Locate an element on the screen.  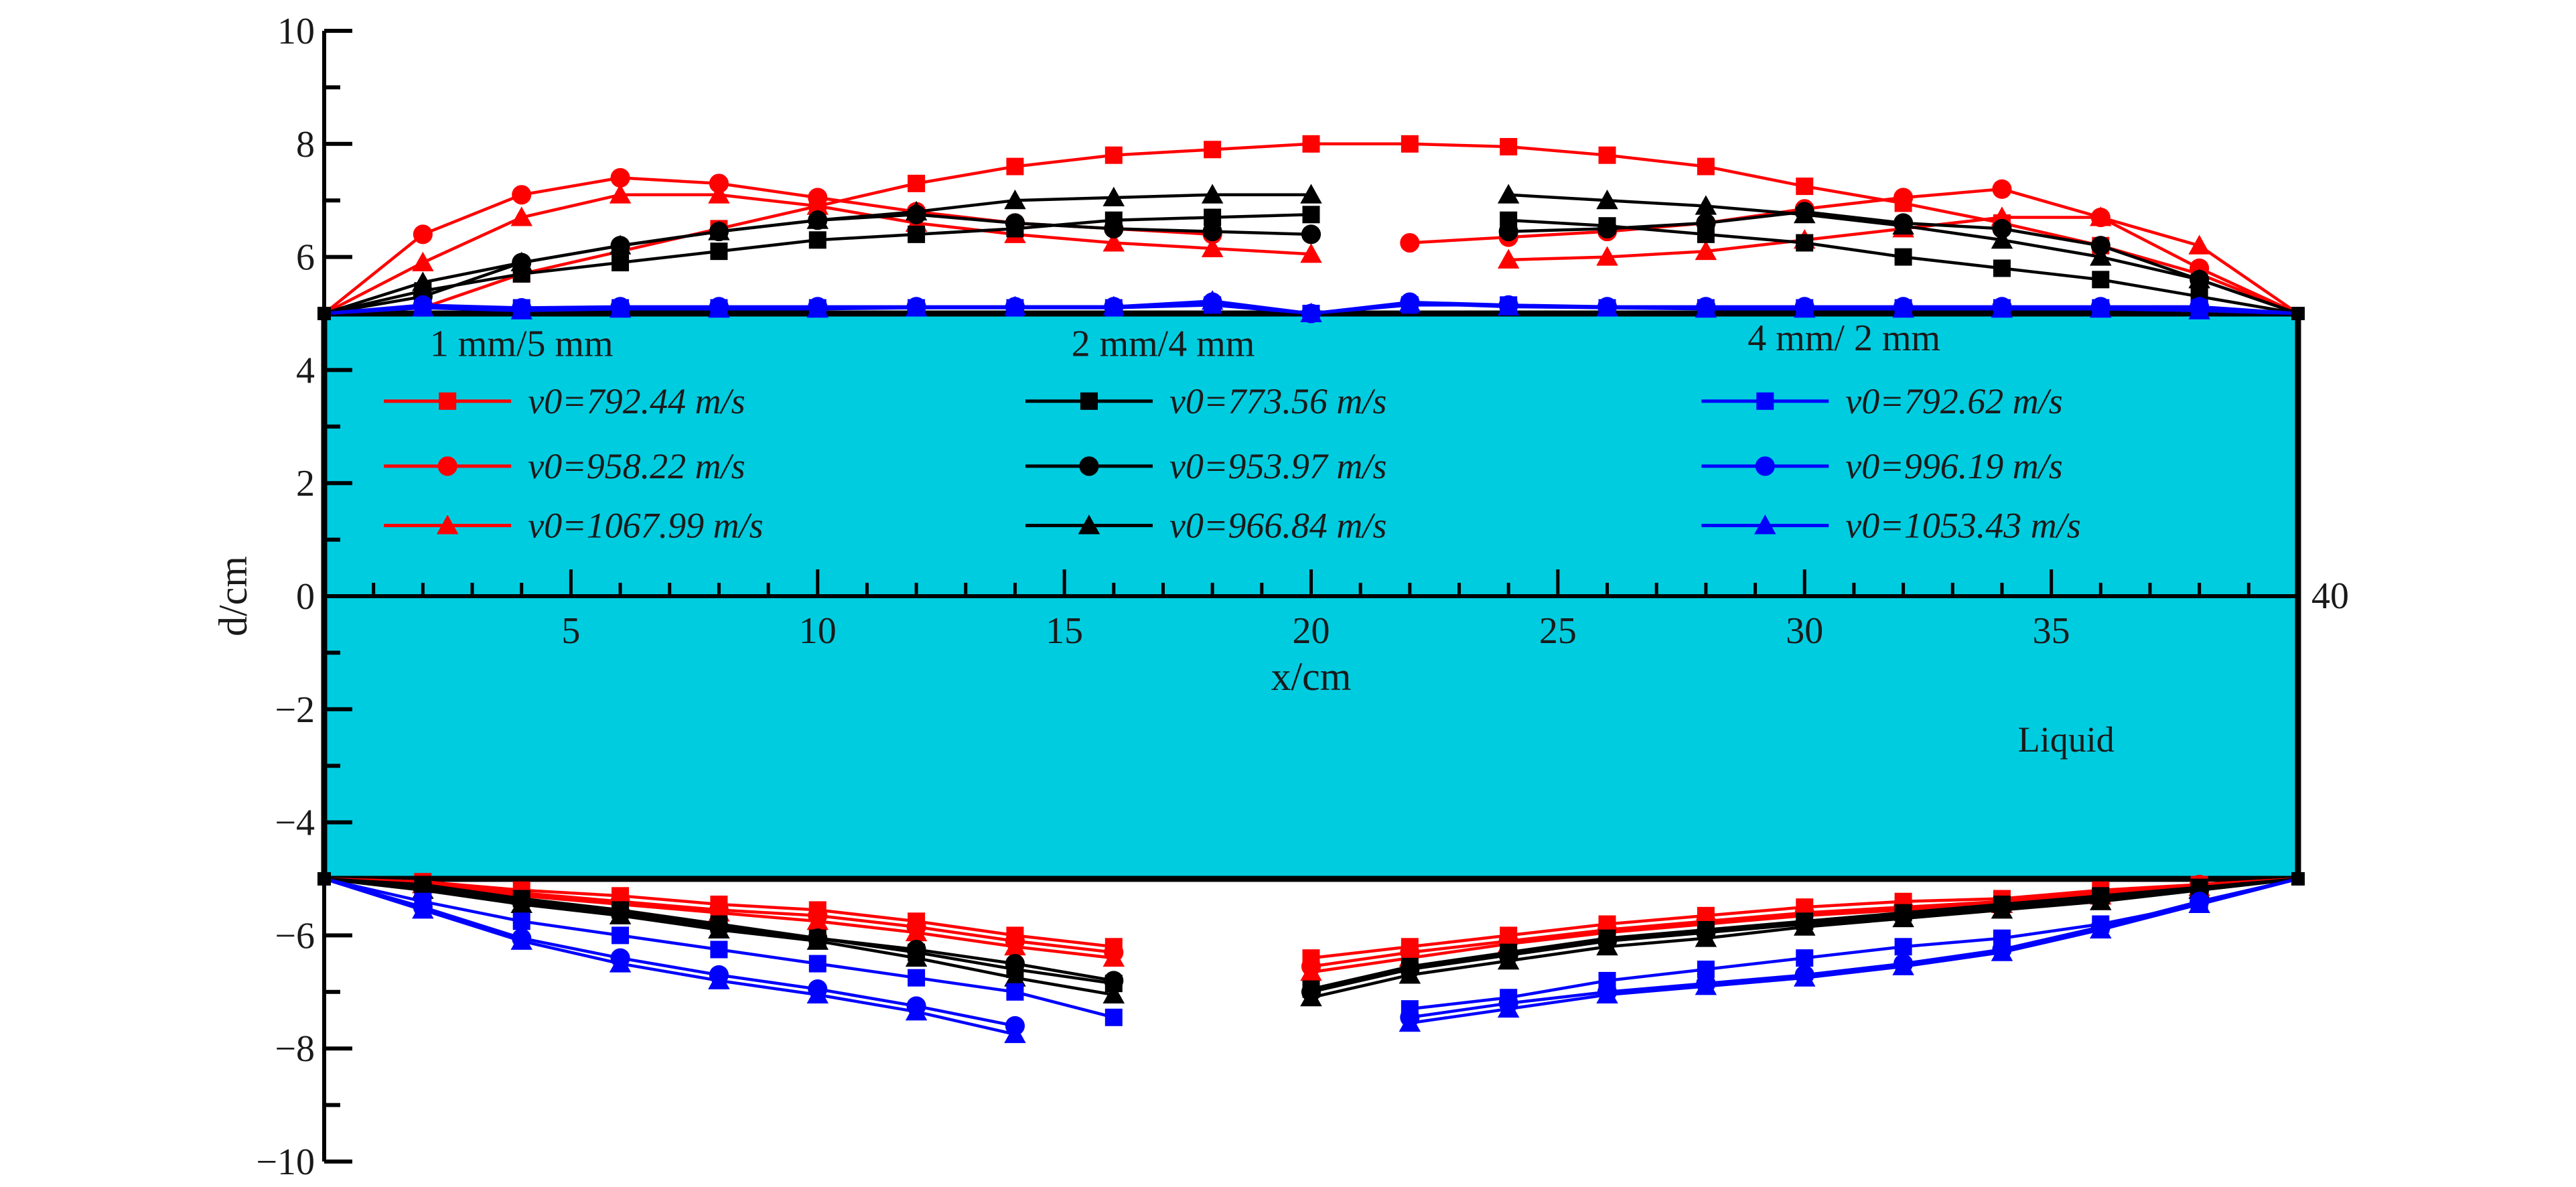
y-tick-label: −6 is located at coordinates (295, 936).